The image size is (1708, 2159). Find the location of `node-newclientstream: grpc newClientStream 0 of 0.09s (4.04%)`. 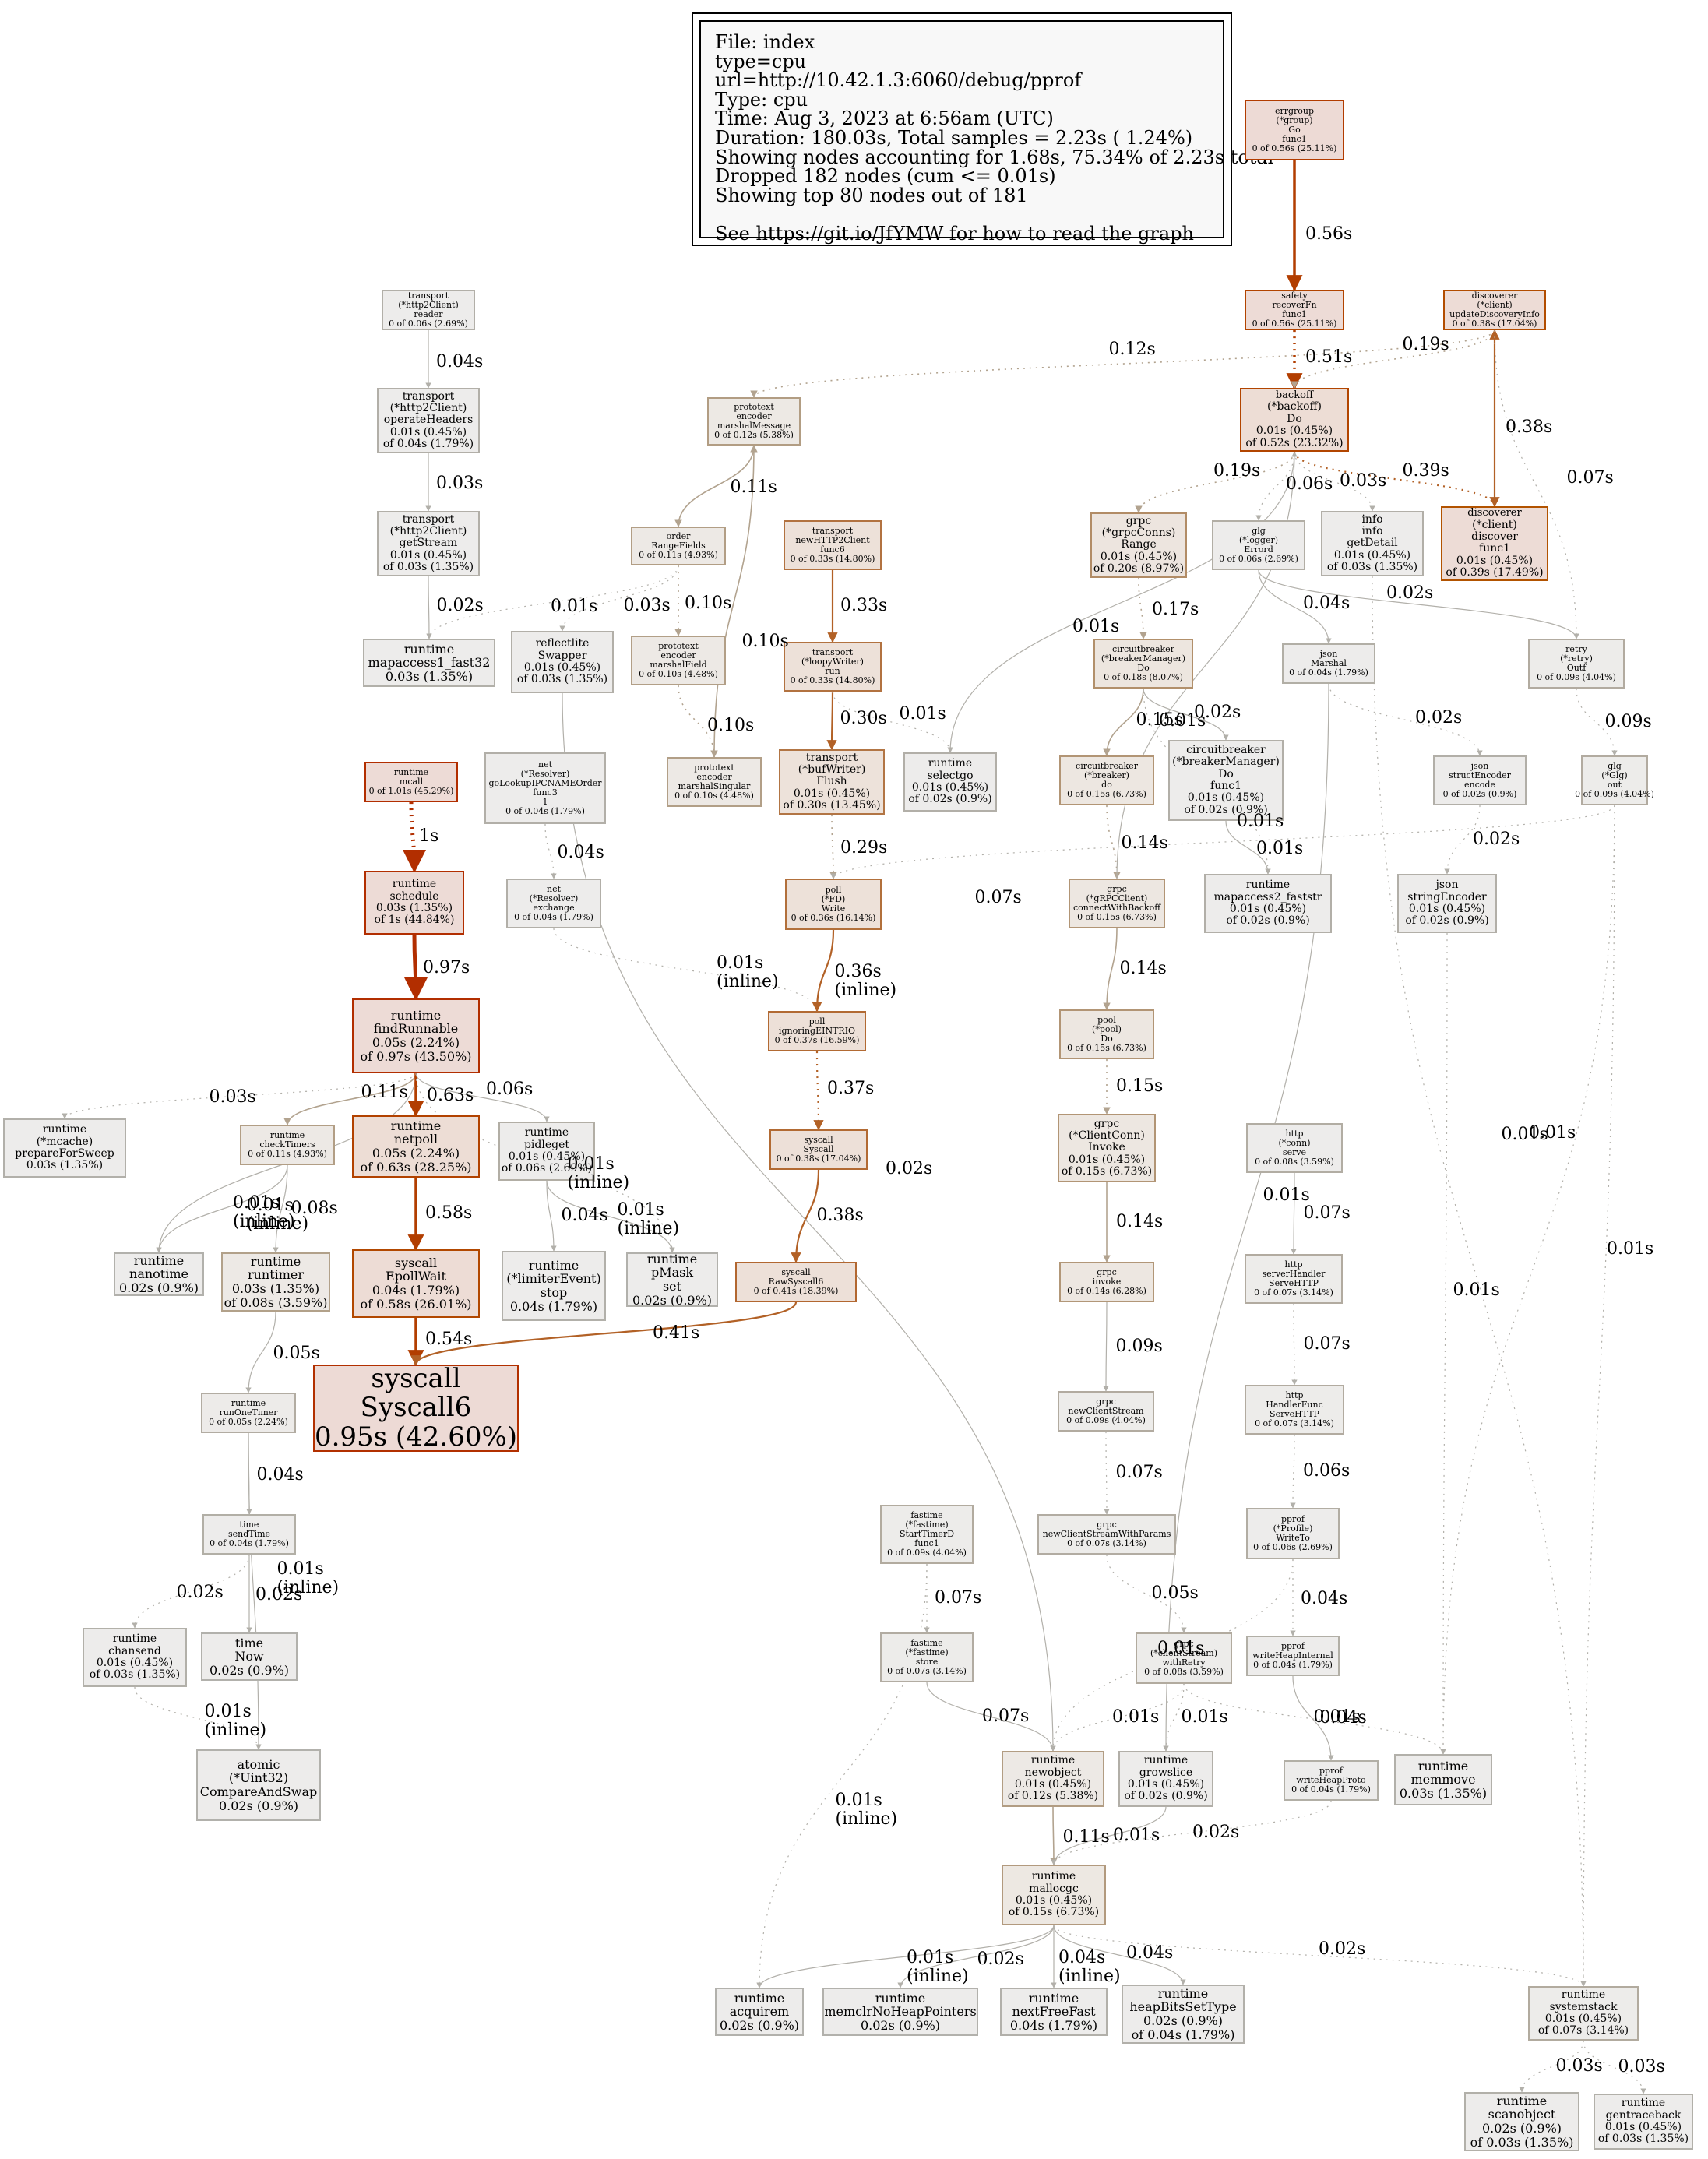

node-newclientstream: grpc newClientStream 0 of 0.09s (4.04%) is located at coordinates (1106, 1411).